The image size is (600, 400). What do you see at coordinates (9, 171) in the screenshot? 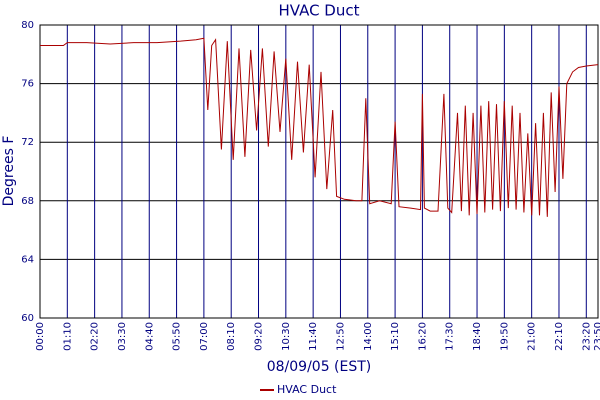
I see `y-axis-label: Degrees F` at bounding box center [9, 171].